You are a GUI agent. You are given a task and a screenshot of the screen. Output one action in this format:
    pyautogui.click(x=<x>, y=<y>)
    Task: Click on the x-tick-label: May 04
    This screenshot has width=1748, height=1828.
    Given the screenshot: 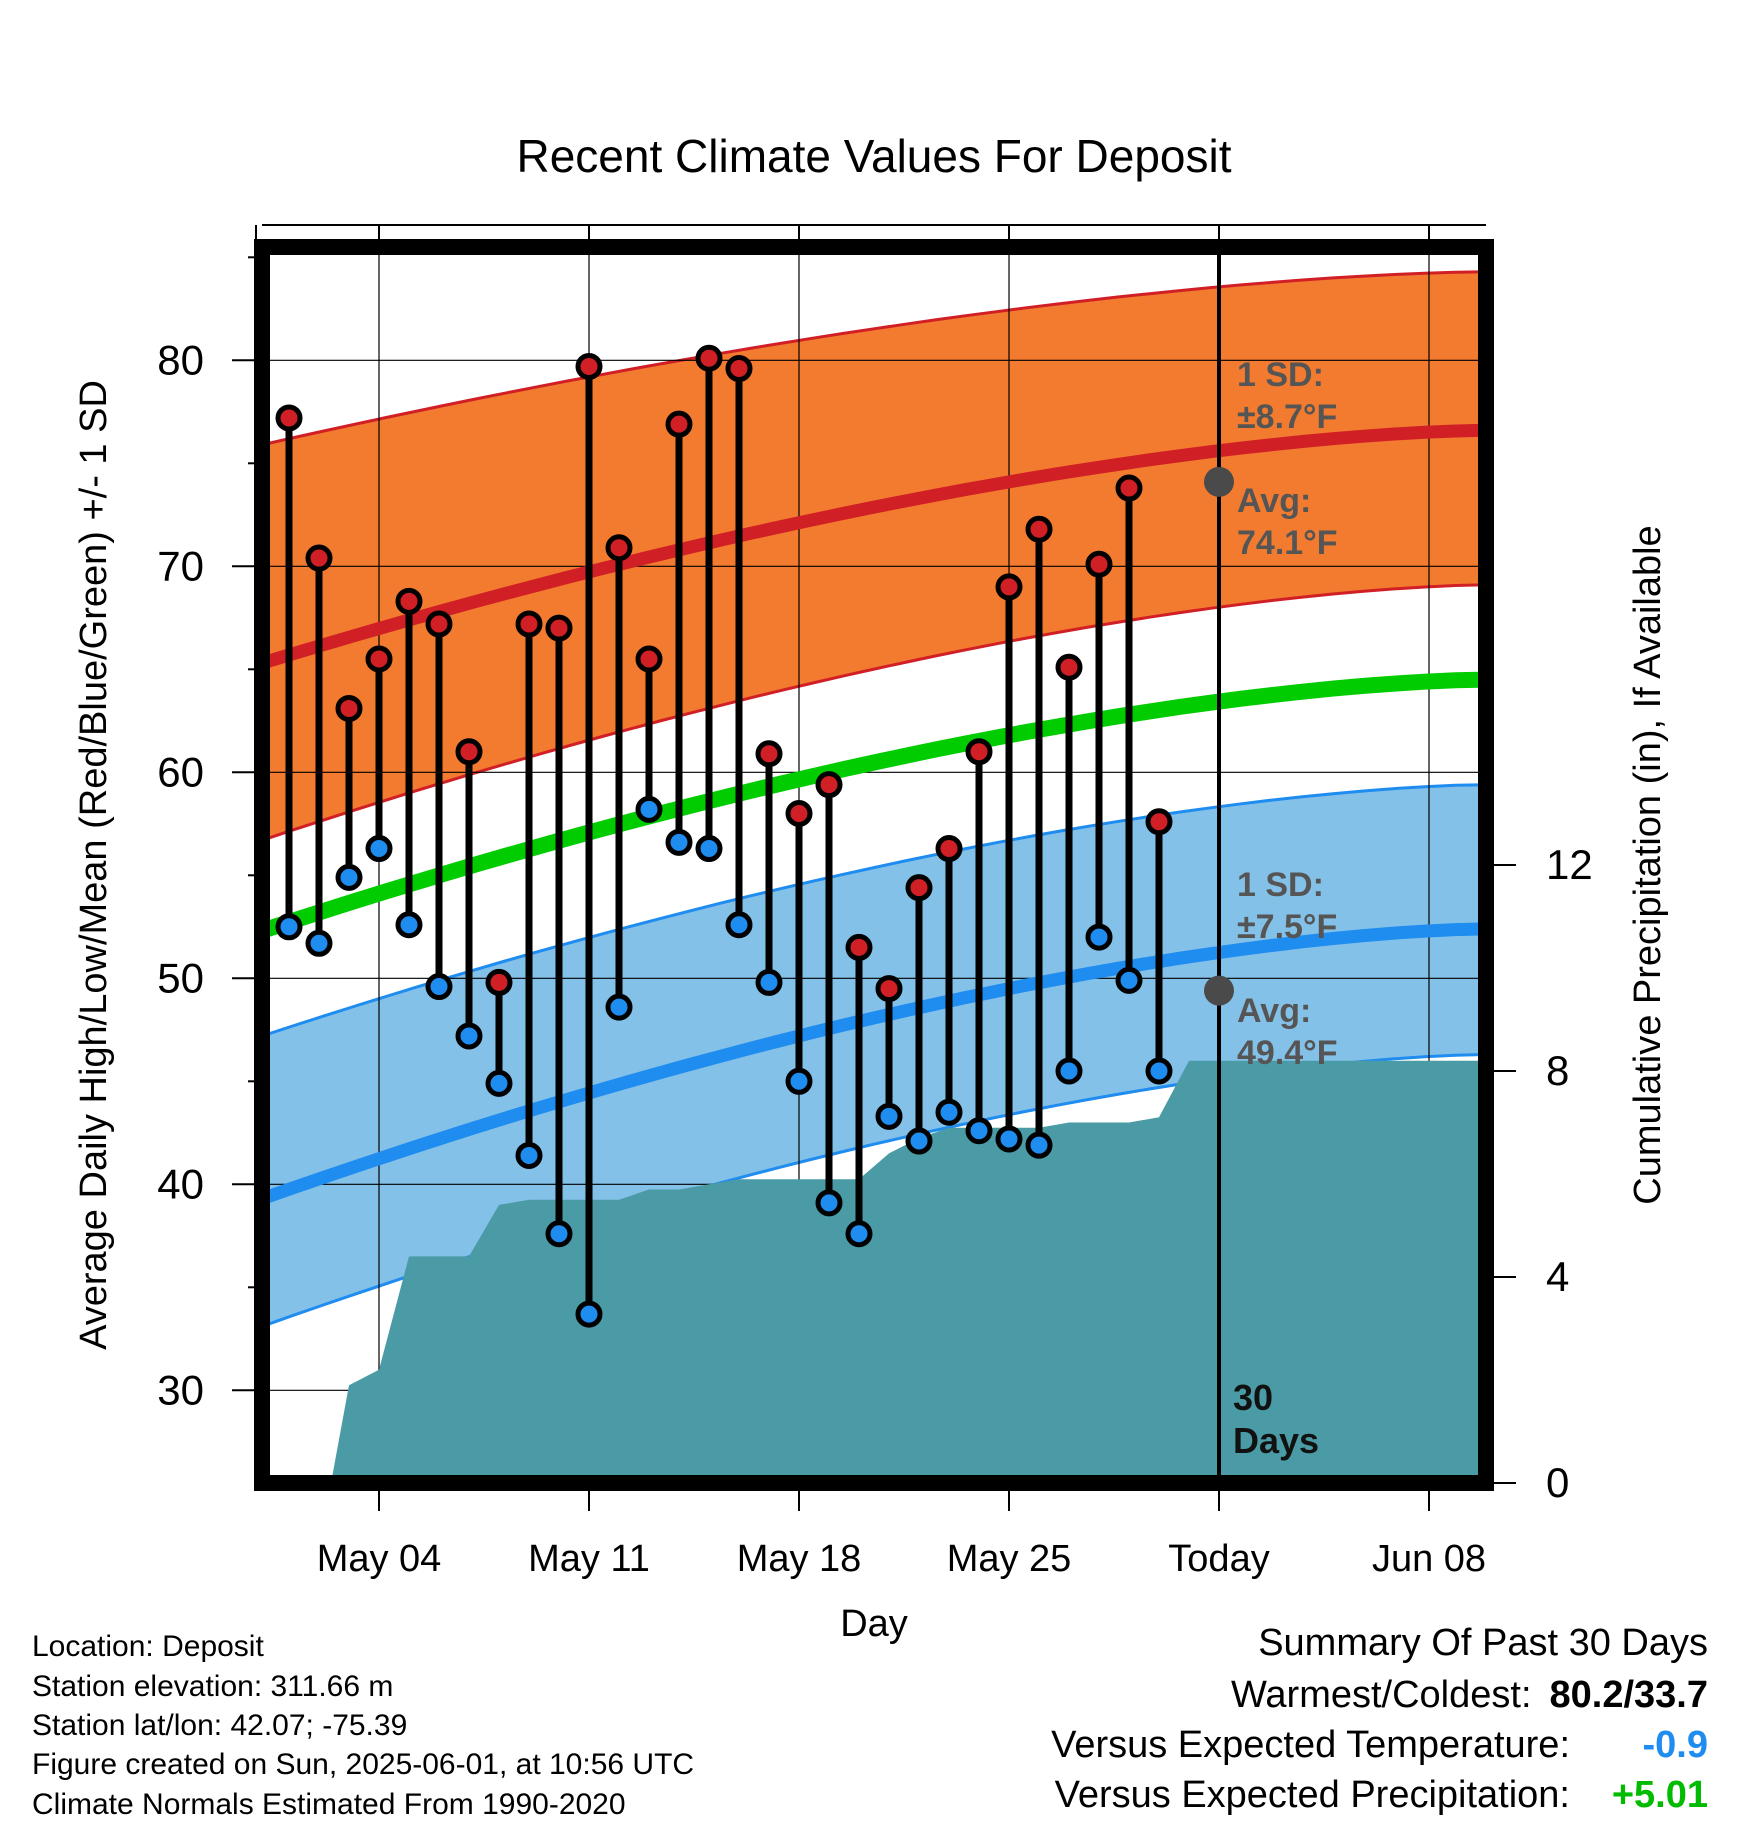 What is the action you would take?
    pyautogui.click(x=379, y=1559)
    